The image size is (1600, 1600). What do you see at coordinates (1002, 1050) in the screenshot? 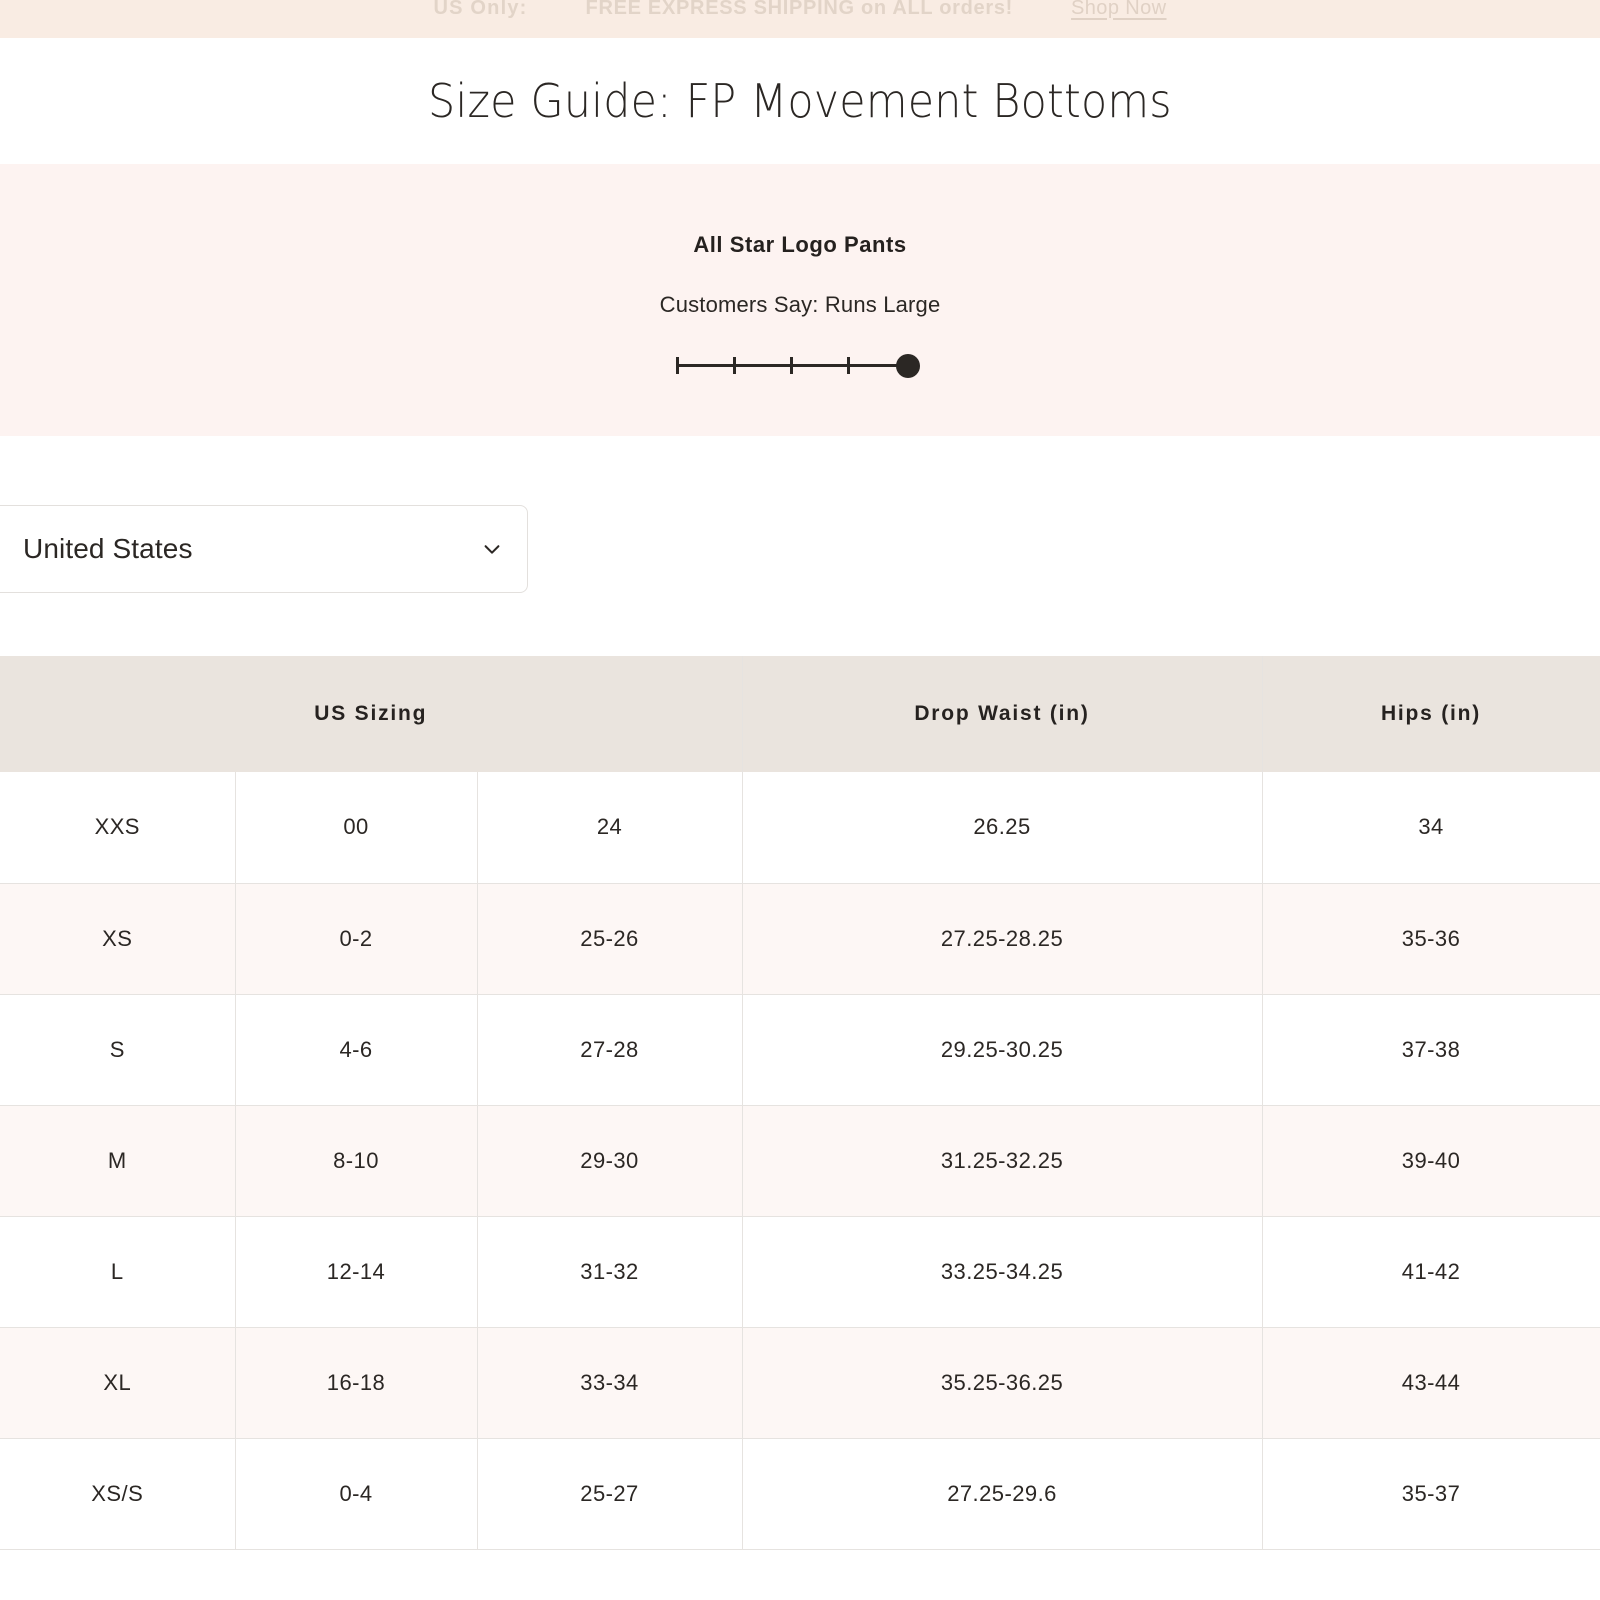
I see `cell-drop-waist: 29.25-30.25` at bounding box center [1002, 1050].